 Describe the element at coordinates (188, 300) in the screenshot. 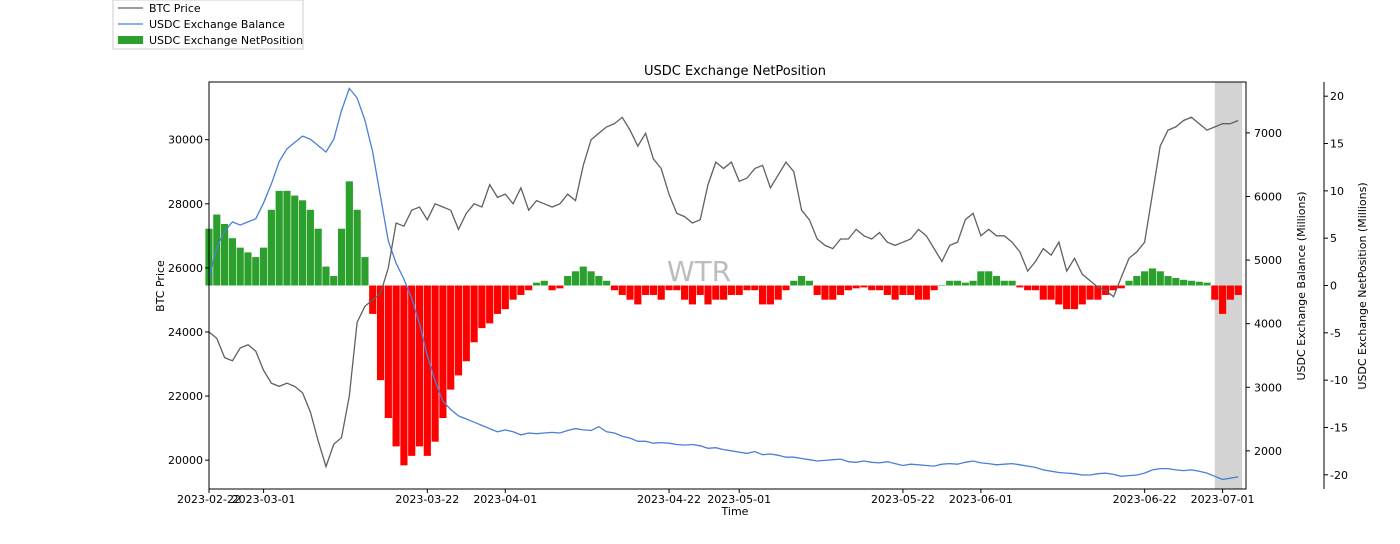

I see `y-axis-btc-price: 20000 22000 24000 26000 28000 30000` at that location.